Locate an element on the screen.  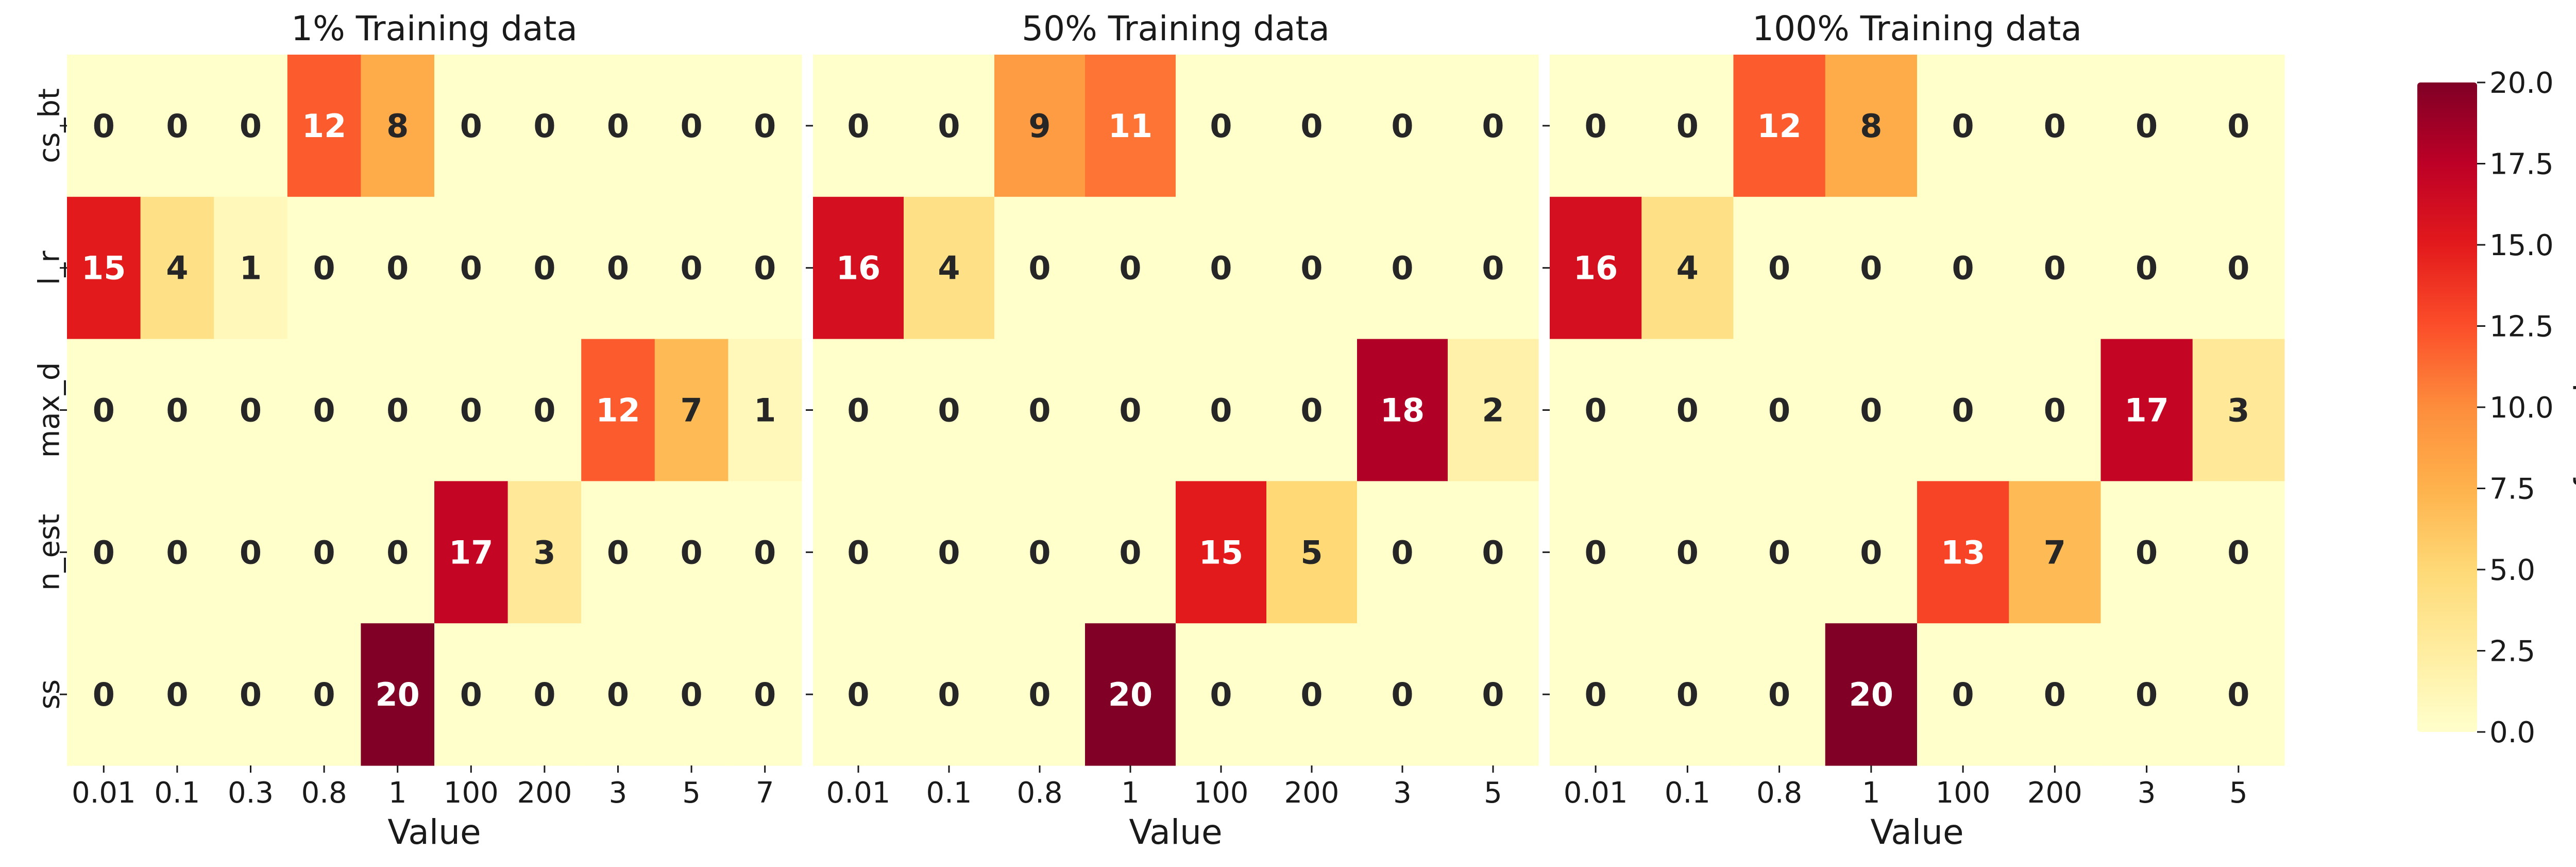
y-tick-label: l_r is located at coordinates (49, 267).